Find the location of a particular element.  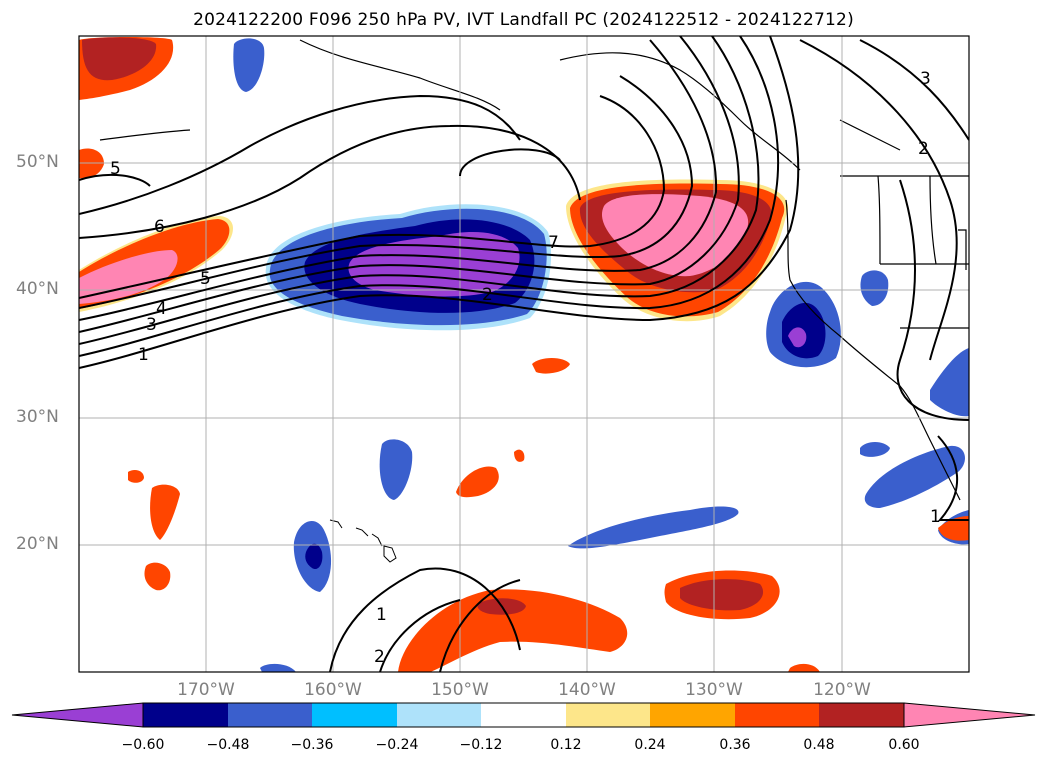

colorbar-tick-label: −0.60 is located at coordinates (143, 745).